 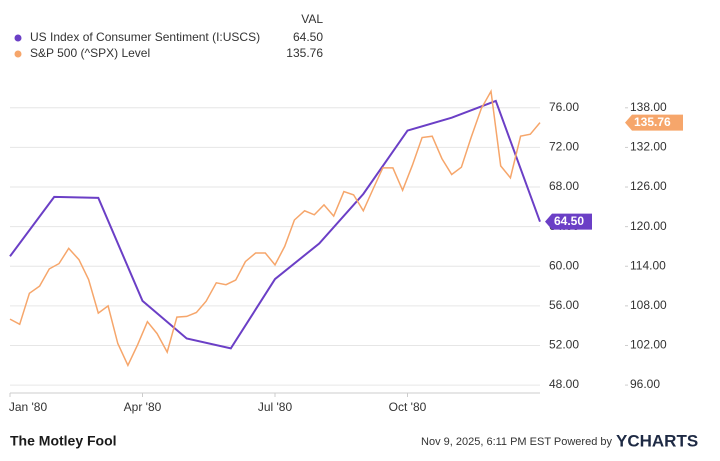 I want to click on x-tick-label: Jan '80, so click(x=28, y=407).